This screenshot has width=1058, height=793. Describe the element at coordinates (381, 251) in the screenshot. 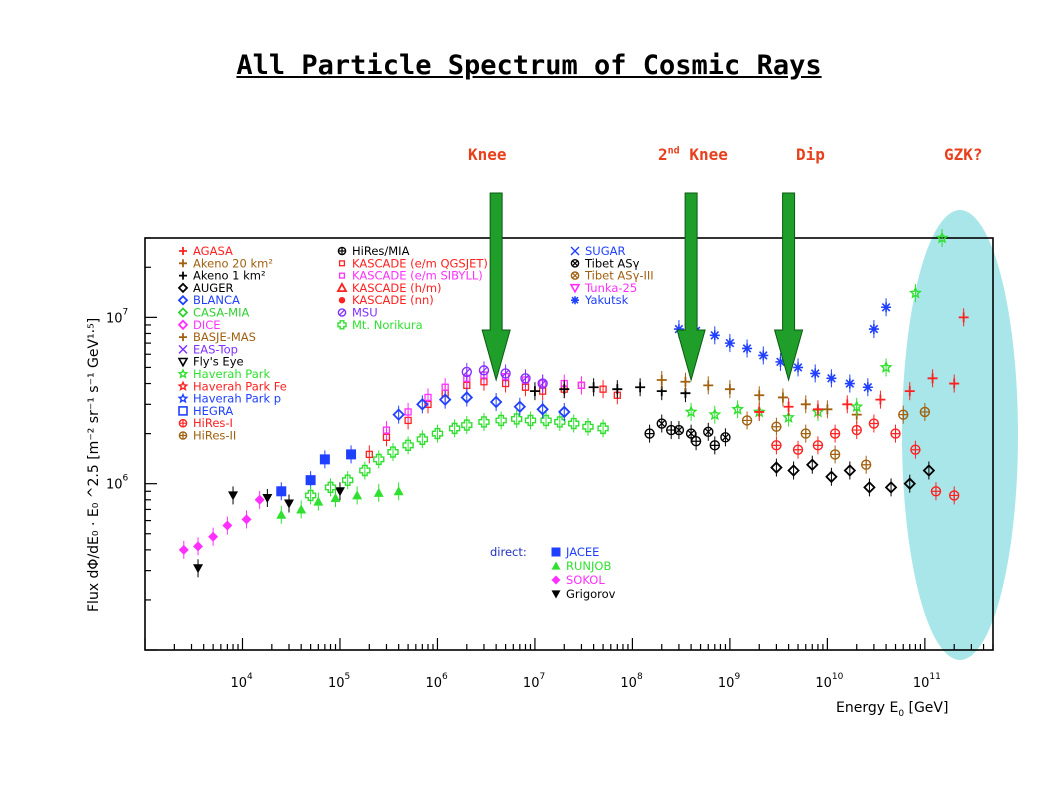

I see `legend-label: HiRes/MIA` at that location.